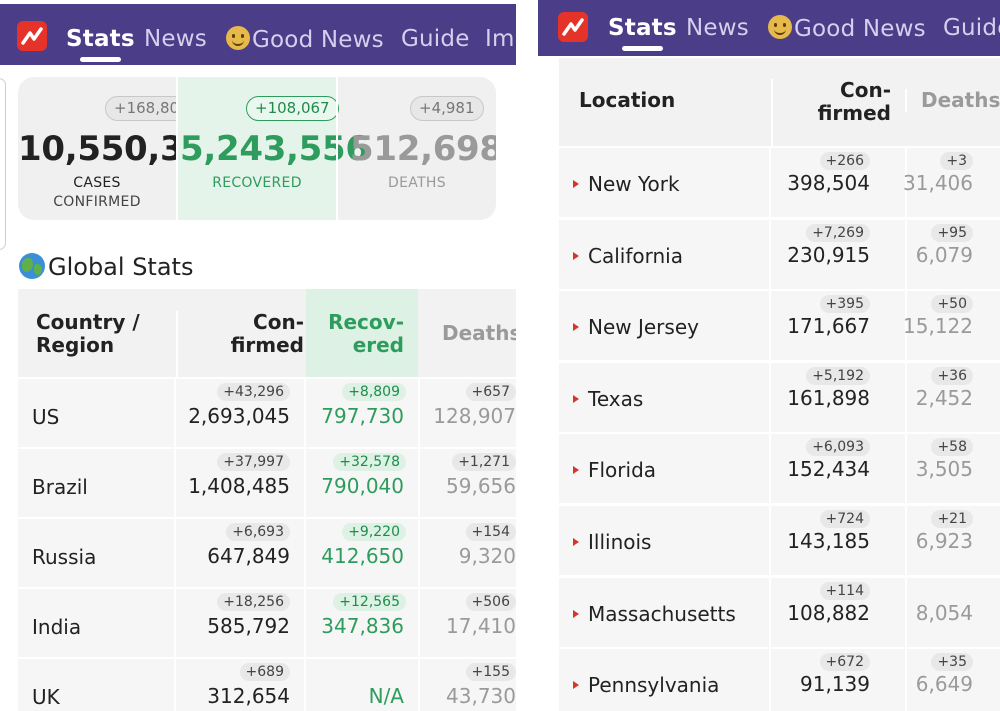  I want to click on country-name: Brazil, so click(60, 487).